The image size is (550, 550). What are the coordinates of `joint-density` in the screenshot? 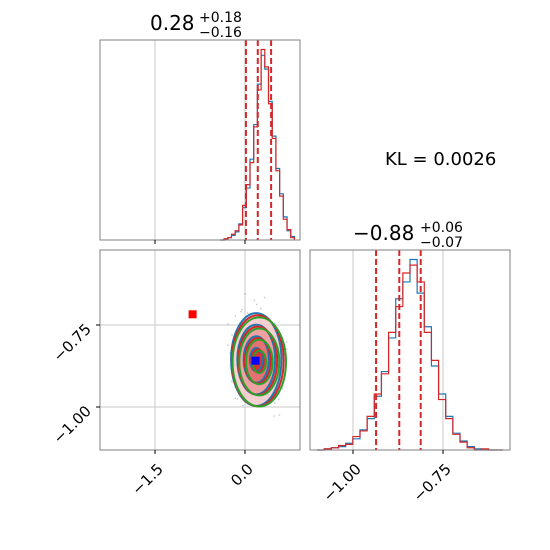 It's located at (238, 355).